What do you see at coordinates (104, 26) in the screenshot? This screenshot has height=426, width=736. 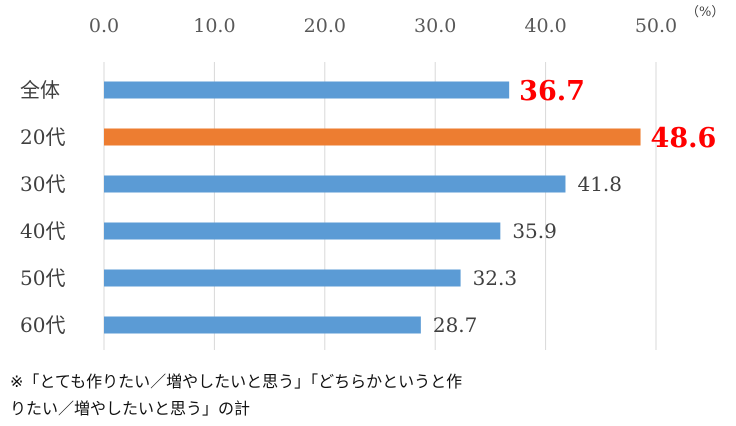 I see `tick-label-0: 0.0` at bounding box center [104, 26].